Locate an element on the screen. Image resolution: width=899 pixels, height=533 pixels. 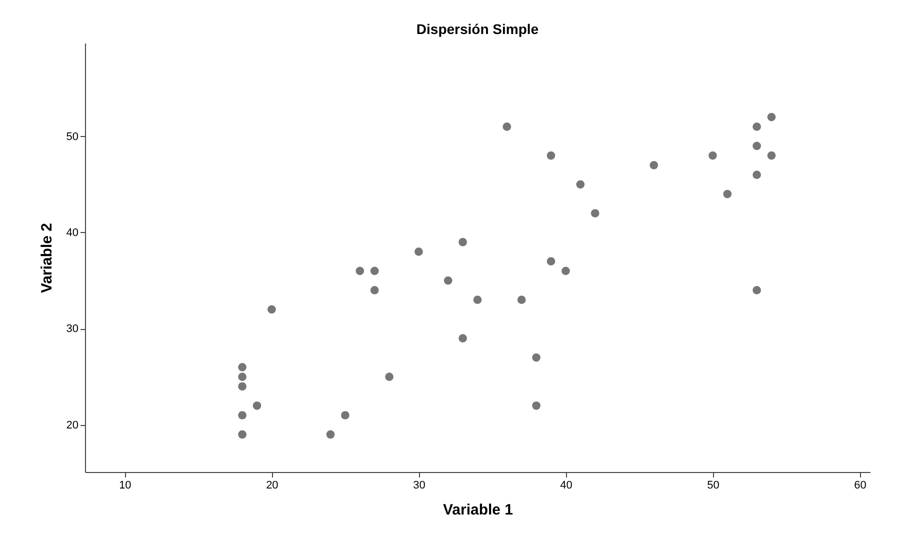
x-axis-title: Variable 1 is located at coordinates (478, 510).